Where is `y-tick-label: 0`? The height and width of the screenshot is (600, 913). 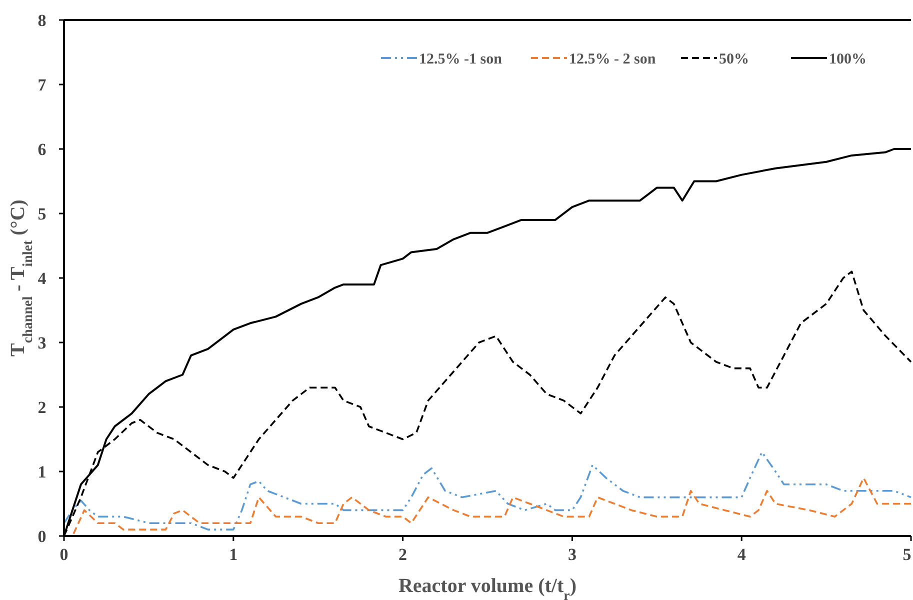
y-tick-label: 0 is located at coordinates (42, 536).